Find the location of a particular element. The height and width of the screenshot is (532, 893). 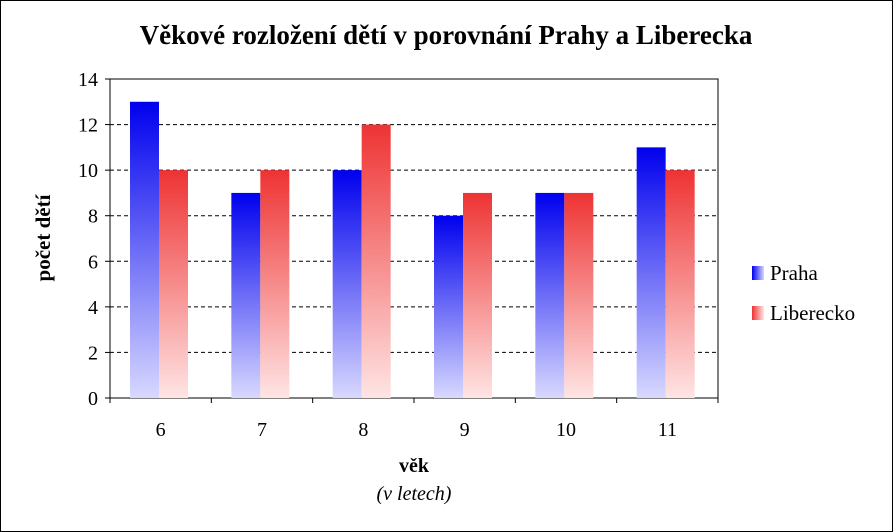

legend-label-praha: Praha is located at coordinates (794, 273).